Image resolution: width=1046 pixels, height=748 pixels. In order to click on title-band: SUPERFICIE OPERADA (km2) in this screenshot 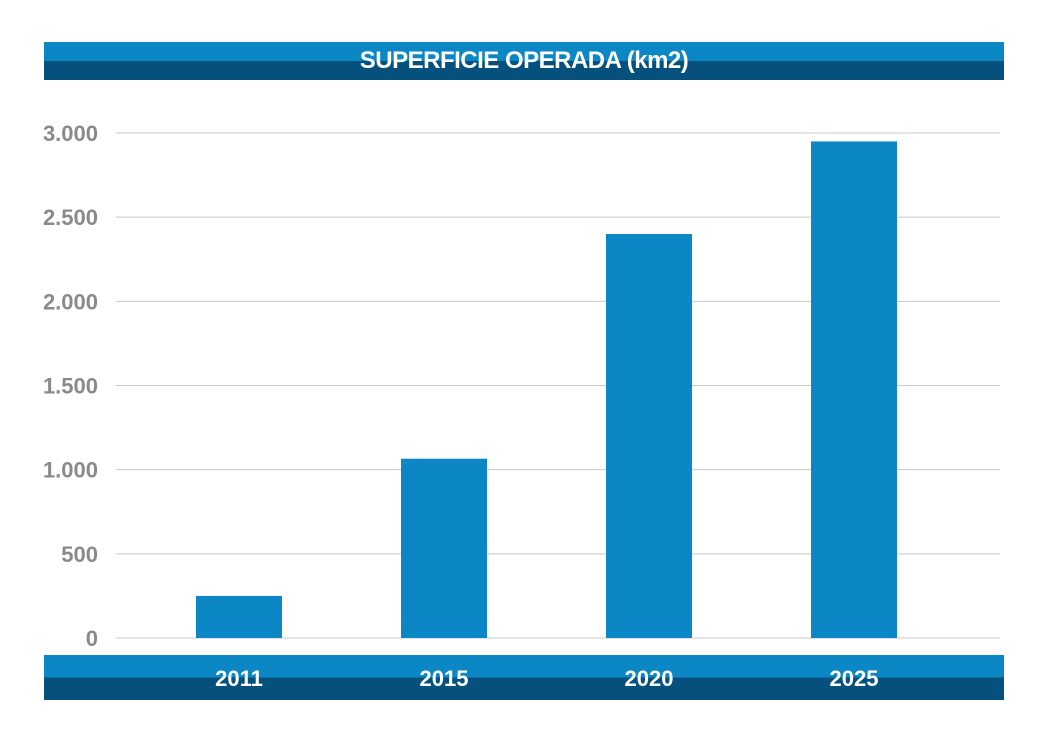, I will do `click(524, 61)`.